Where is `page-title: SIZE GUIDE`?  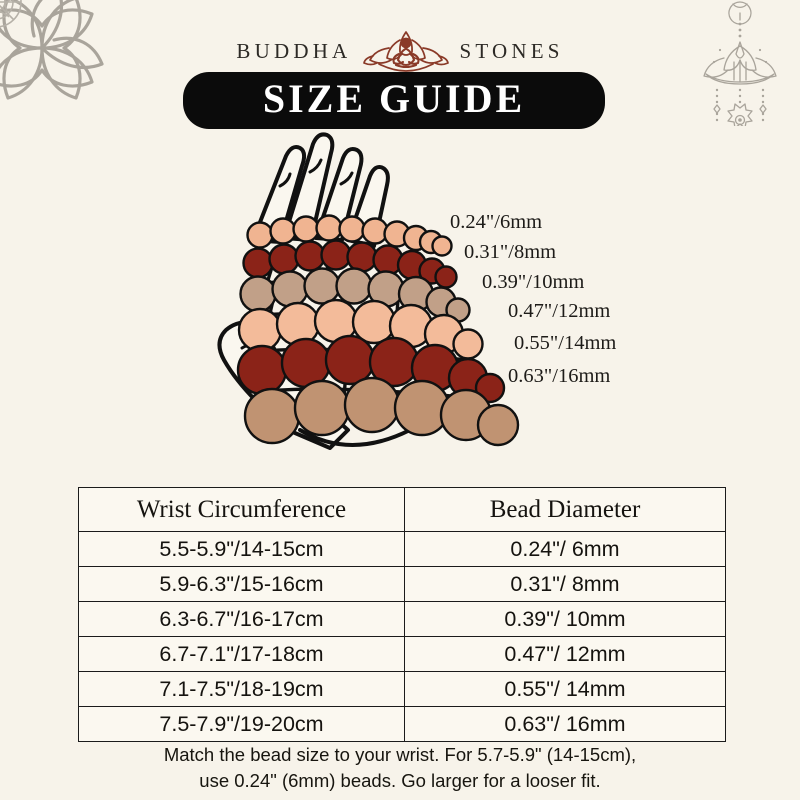
page-title: SIZE GUIDE is located at coordinates (394, 98).